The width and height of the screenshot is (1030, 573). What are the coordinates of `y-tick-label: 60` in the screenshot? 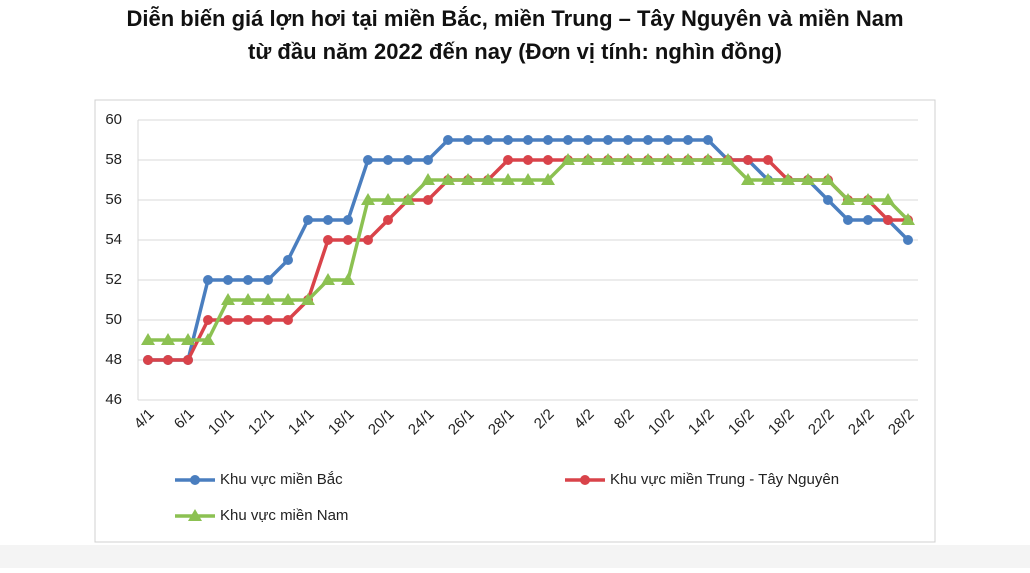 It's located at (113, 119).